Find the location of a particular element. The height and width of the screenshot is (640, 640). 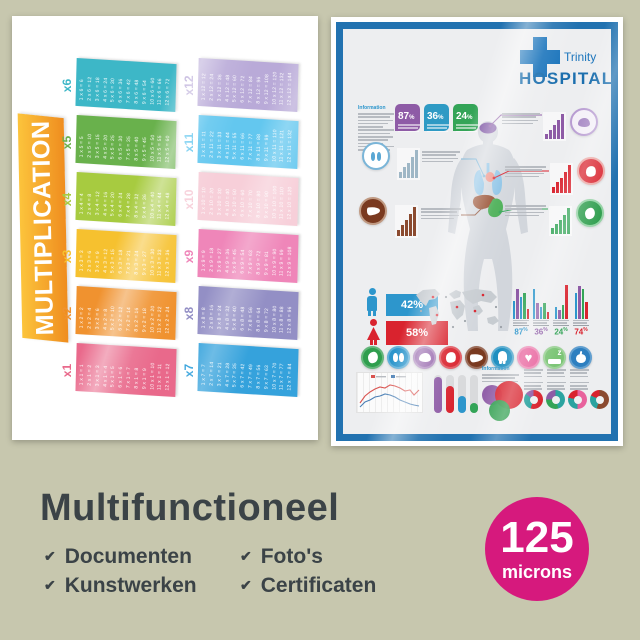

bubble-green is located at coordinates (499, 410).